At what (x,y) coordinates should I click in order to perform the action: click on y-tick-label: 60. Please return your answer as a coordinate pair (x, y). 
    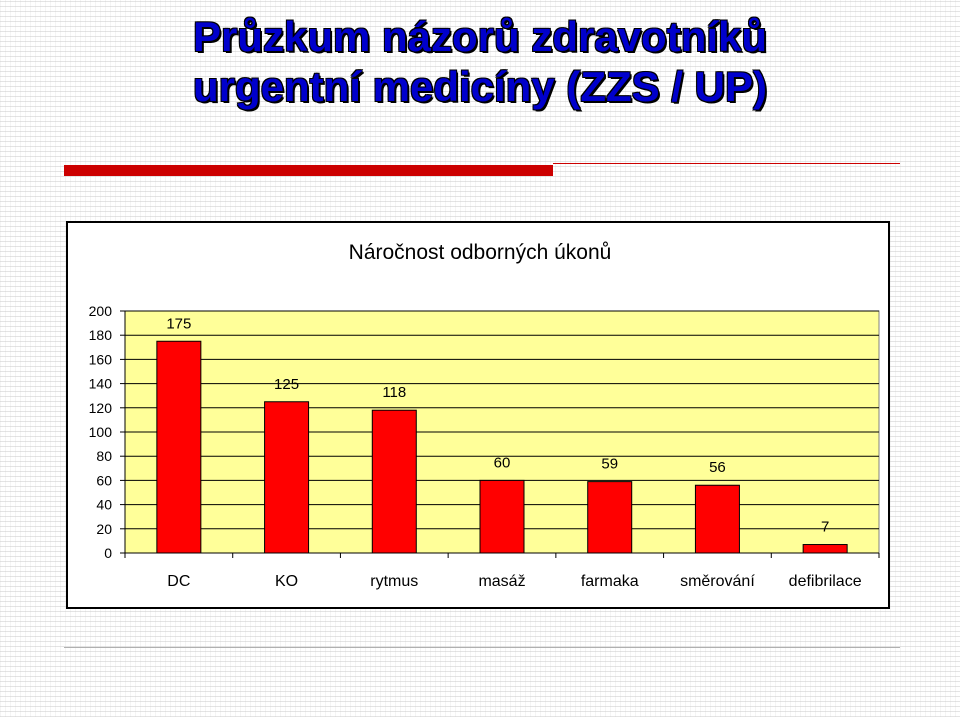
    Looking at the image, I should click on (104, 480).